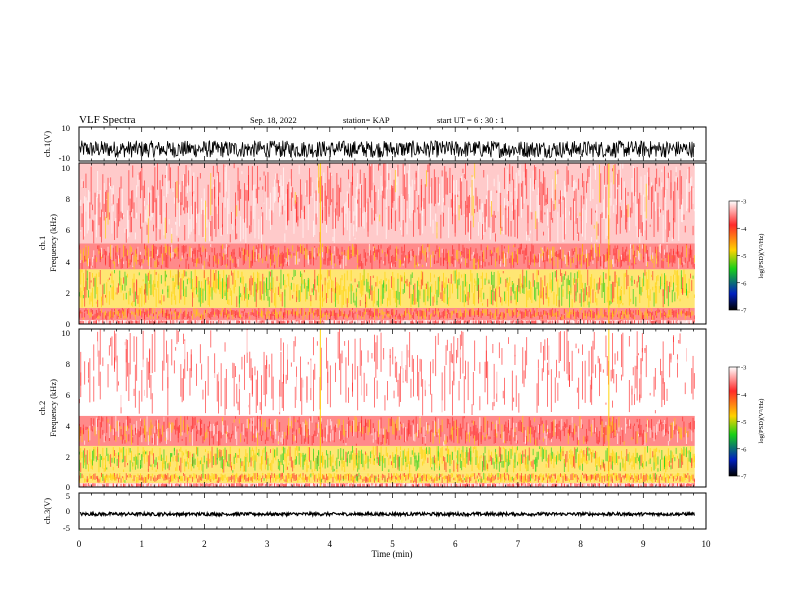  I want to click on time-tick-label-1: 1, so click(141, 544).